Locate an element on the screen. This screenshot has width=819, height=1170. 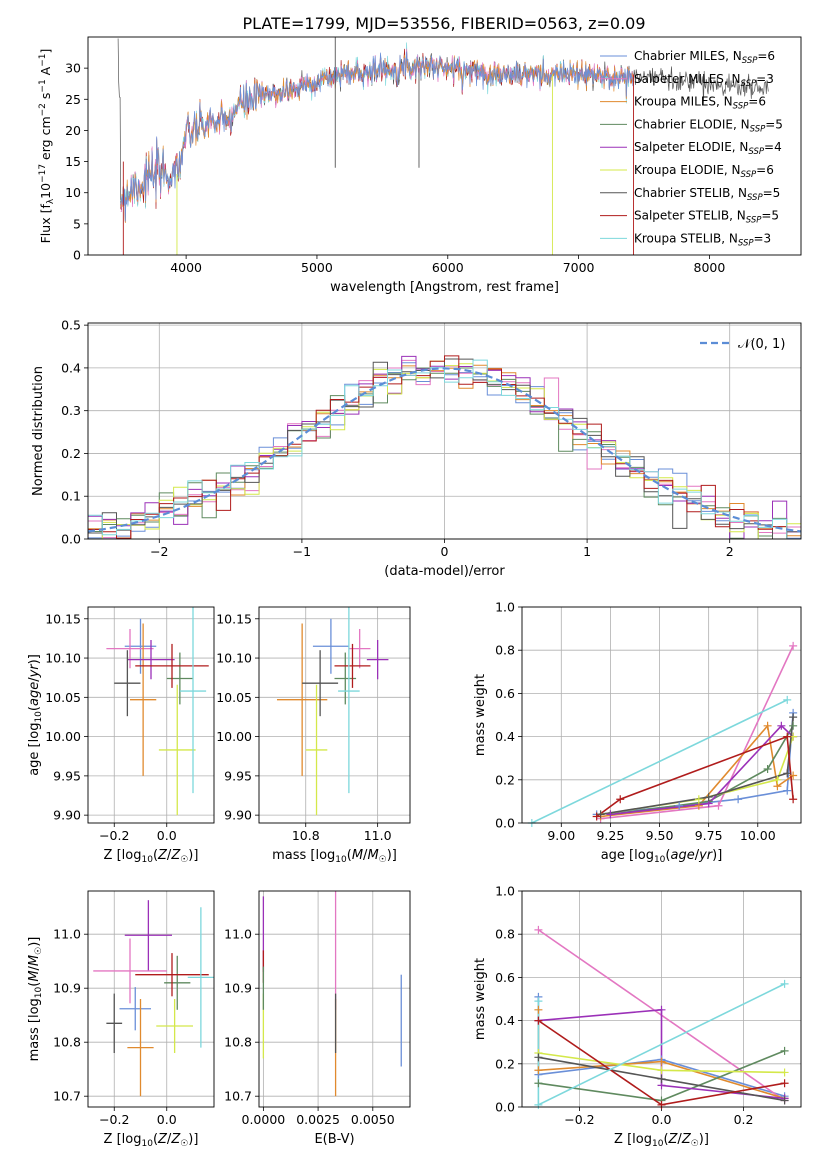
legend-label: Chabrier STELIB, NSSP=5 is located at coordinates (707, 194).